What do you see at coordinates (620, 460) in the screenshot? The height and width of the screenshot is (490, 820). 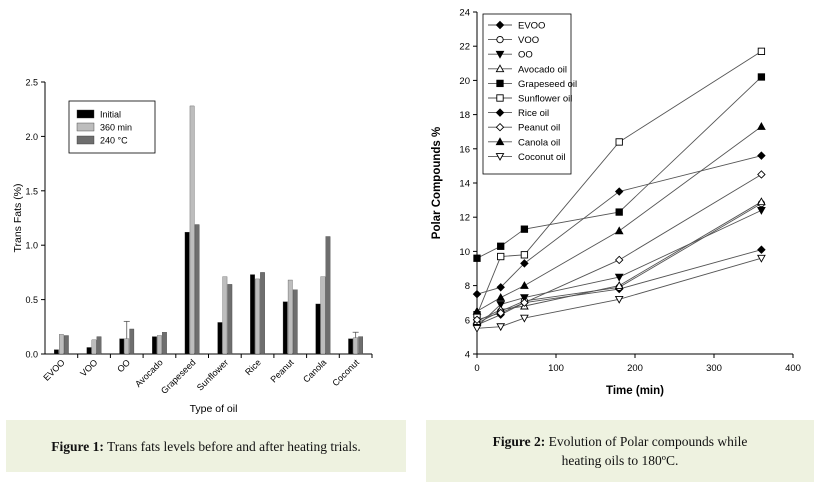 I see `figure2-caption-text-2: heating oils to 180ºC.` at bounding box center [620, 460].